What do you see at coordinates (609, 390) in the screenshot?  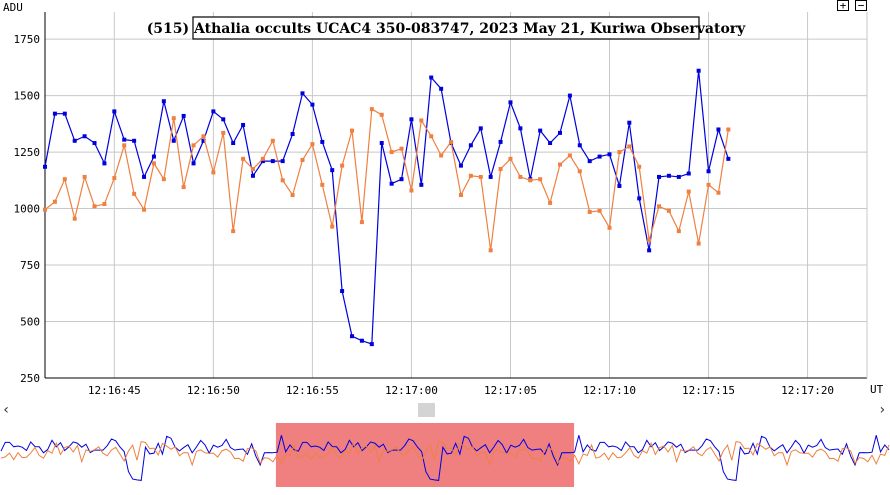 I see `x-tick-label: 12:17:10` at bounding box center [609, 390].